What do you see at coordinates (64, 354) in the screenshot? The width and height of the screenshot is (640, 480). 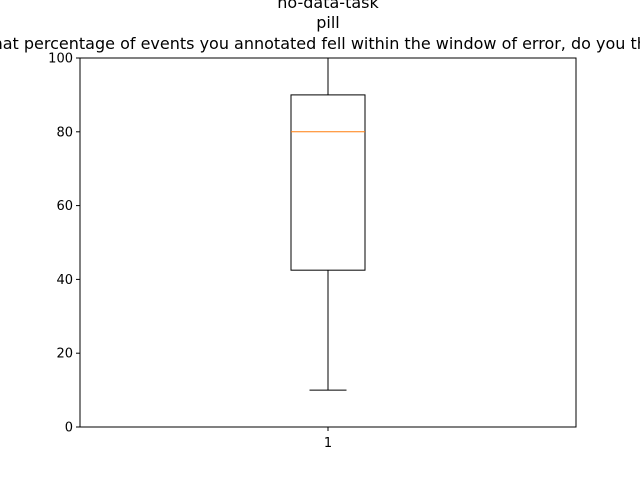 I see `y-tick-label: 20` at bounding box center [64, 354].